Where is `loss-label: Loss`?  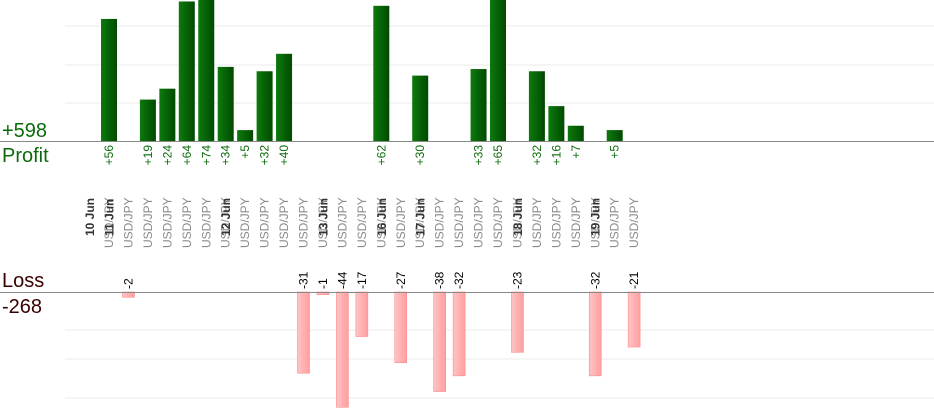
loss-label: Loss is located at coordinates (23, 281).